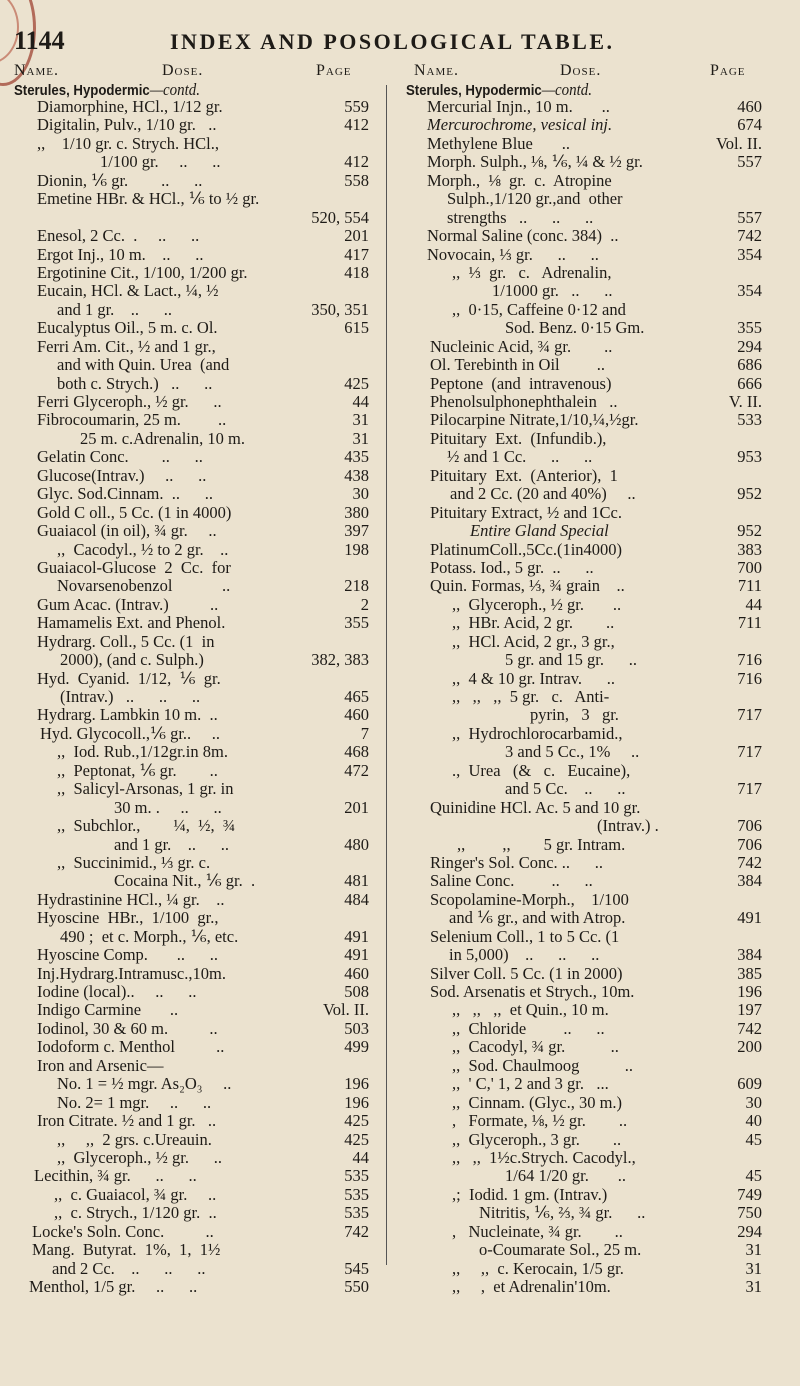 The width and height of the screenshot is (800, 1386). What do you see at coordinates (203, 917) in the screenshot?
I see `index-entry-line: Hyoscine HBr., 1/100 gr.,` at bounding box center [203, 917].